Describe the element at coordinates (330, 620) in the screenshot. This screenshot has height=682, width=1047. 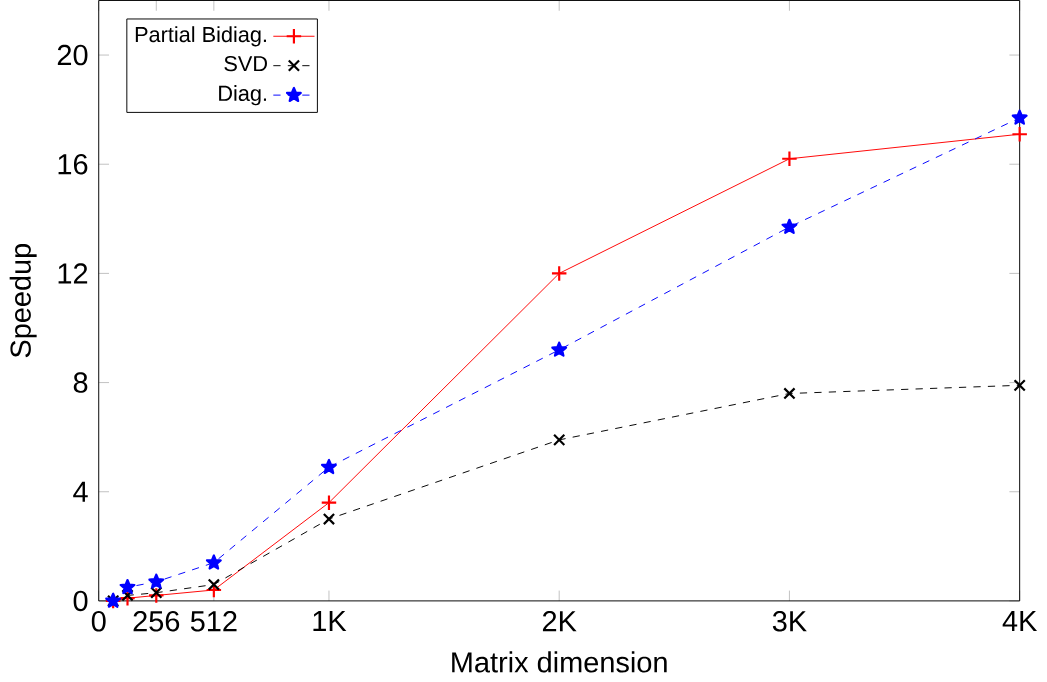
I see `x-tick-label: 1K` at that location.